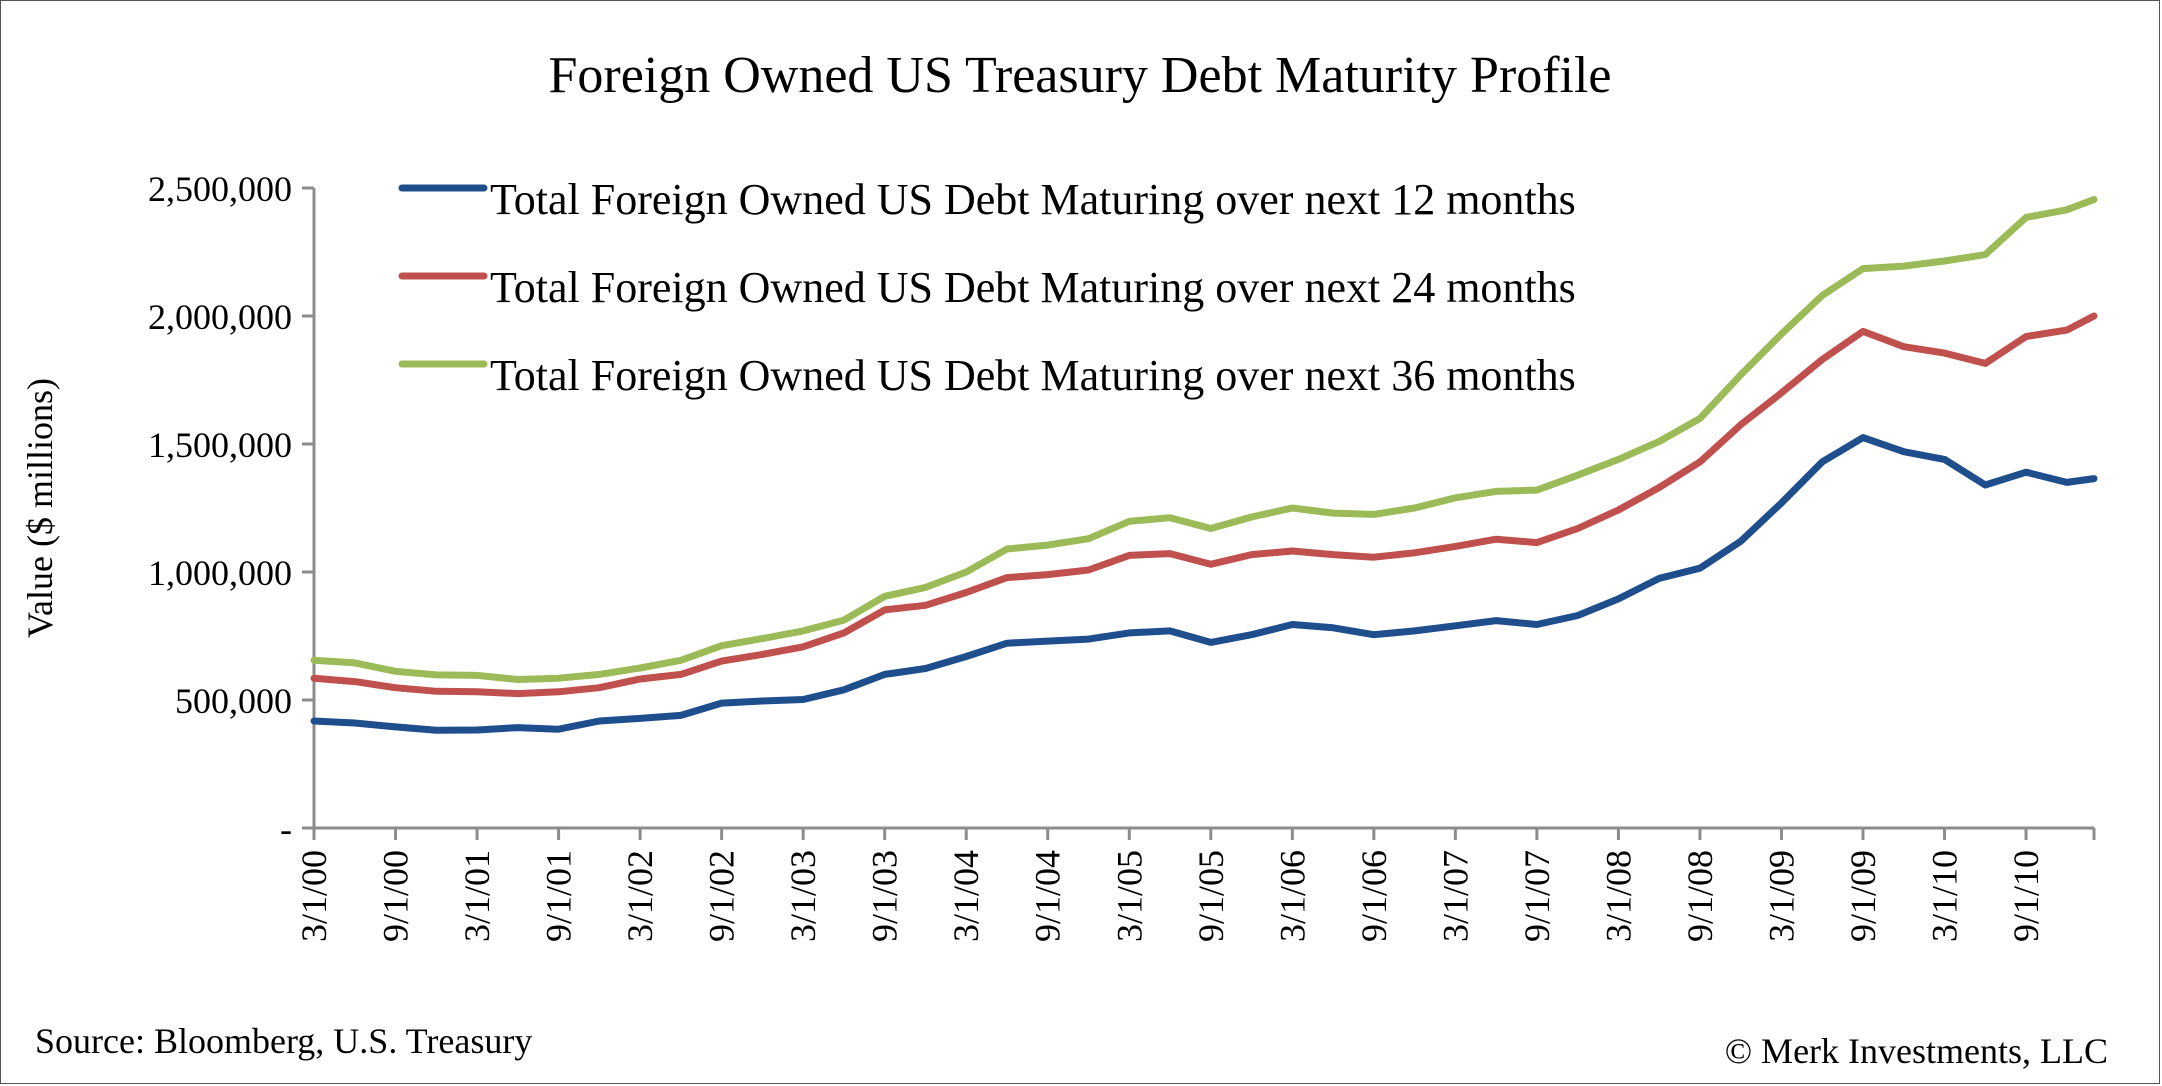  Describe the element at coordinates (722, 896) in the screenshot. I see `x-tick-label: 9/1/02` at that location.